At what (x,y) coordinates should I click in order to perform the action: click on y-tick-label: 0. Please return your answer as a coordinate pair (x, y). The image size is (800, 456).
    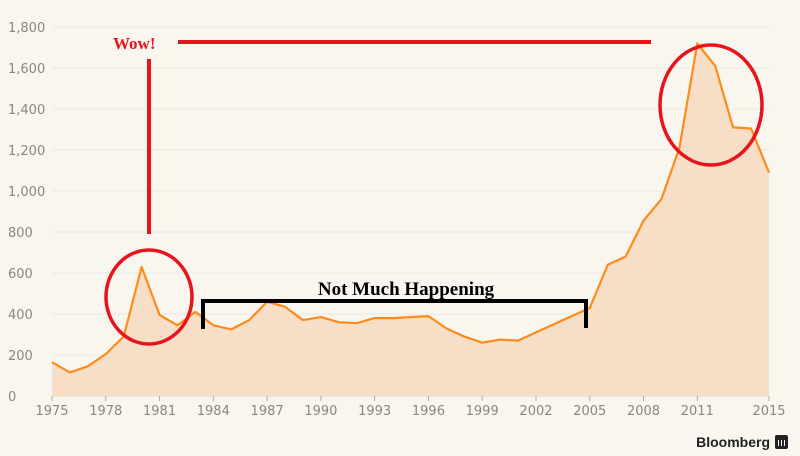
    Looking at the image, I should click on (12, 397).